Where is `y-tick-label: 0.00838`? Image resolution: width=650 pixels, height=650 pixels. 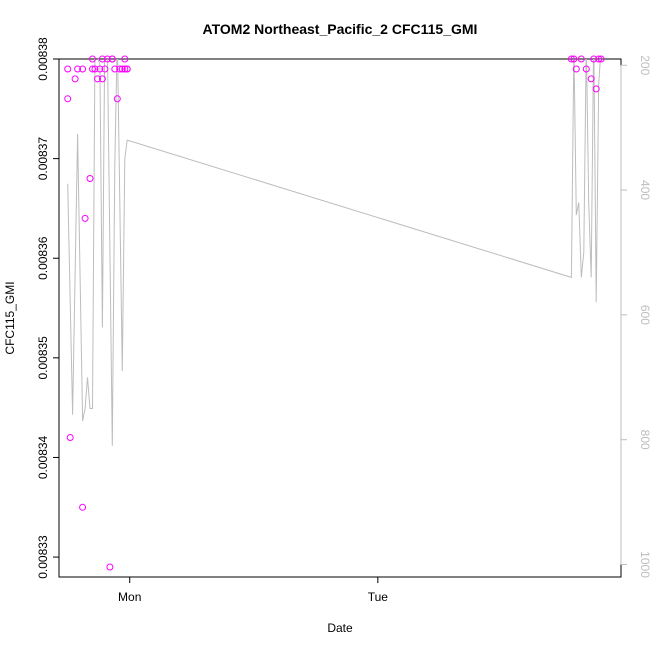
y-tick-label: 0.00838 is located at coordinates (43, 59).